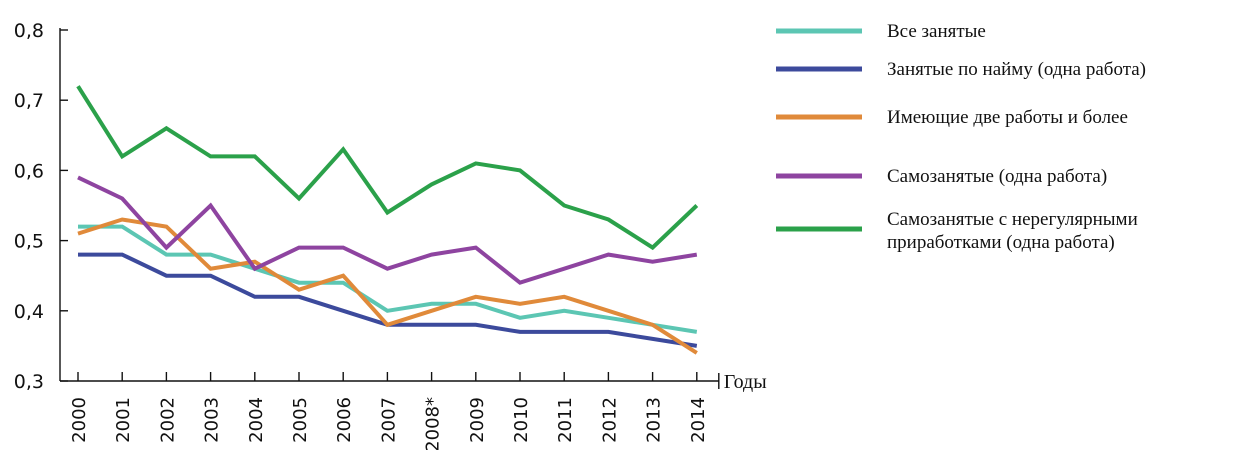 This screenshot has width=1252, height=450. I want to click on y-tick-label: 0,4, so click(29, 312).